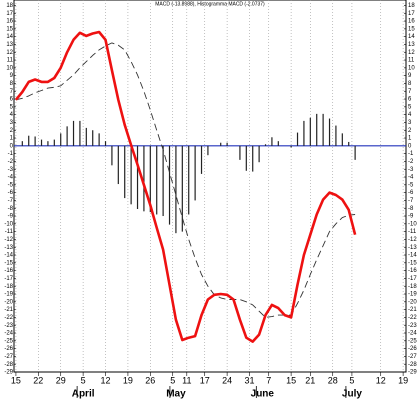 The height and width of the screenshot is (400, 420). I want to click on x-tick-label: 28, so click(333, 380).